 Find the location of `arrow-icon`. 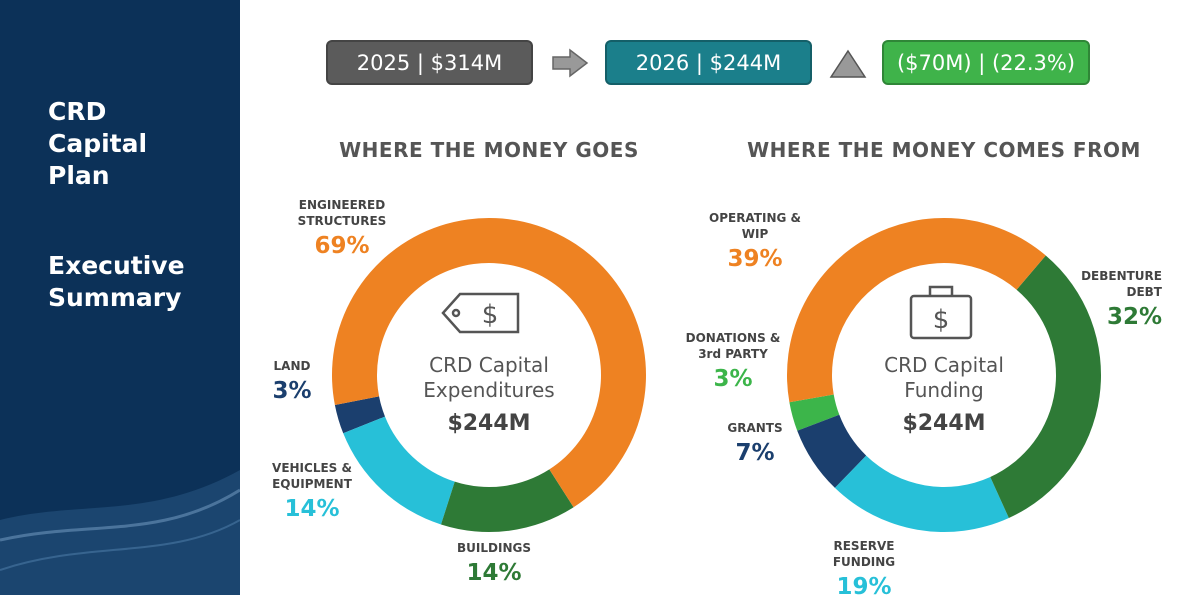

arrow-icon is located at coordinates (570, 63).